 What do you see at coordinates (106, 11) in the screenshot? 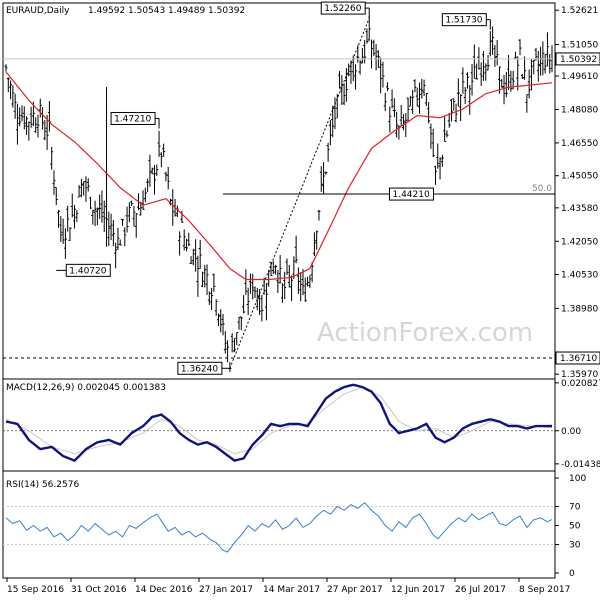
I see `ohlc-open: 1.49592` at bounding box center [106, 11].